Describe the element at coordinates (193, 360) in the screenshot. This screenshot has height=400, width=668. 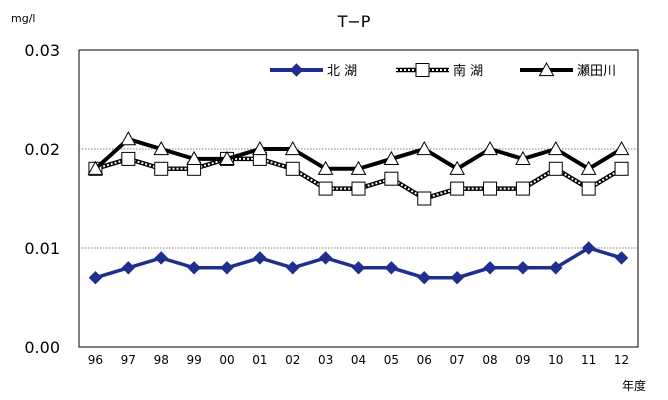
I see `x-tick-label: 99` at that location.